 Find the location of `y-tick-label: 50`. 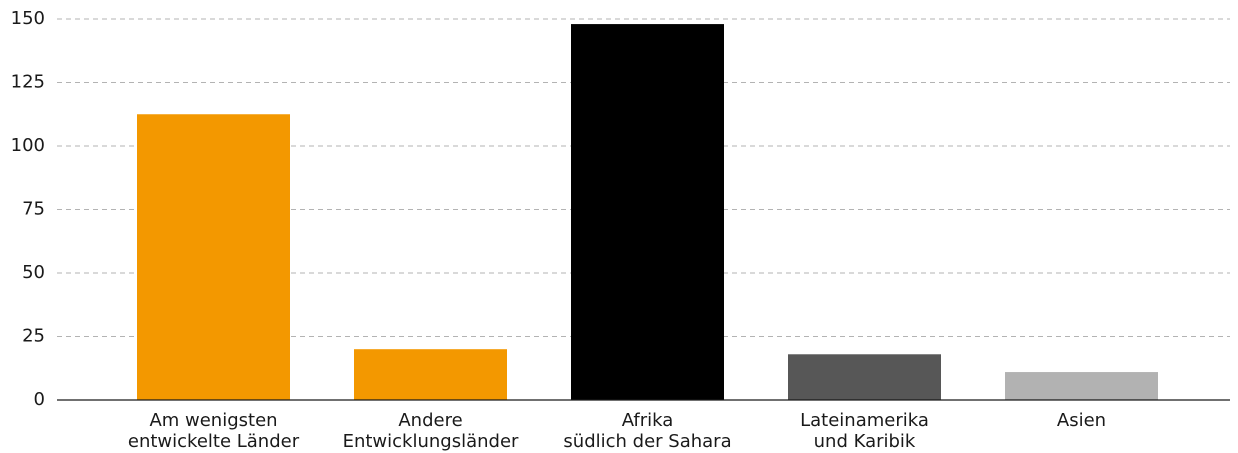

y-tick-label: 50 is located at coordinates (33, 272).